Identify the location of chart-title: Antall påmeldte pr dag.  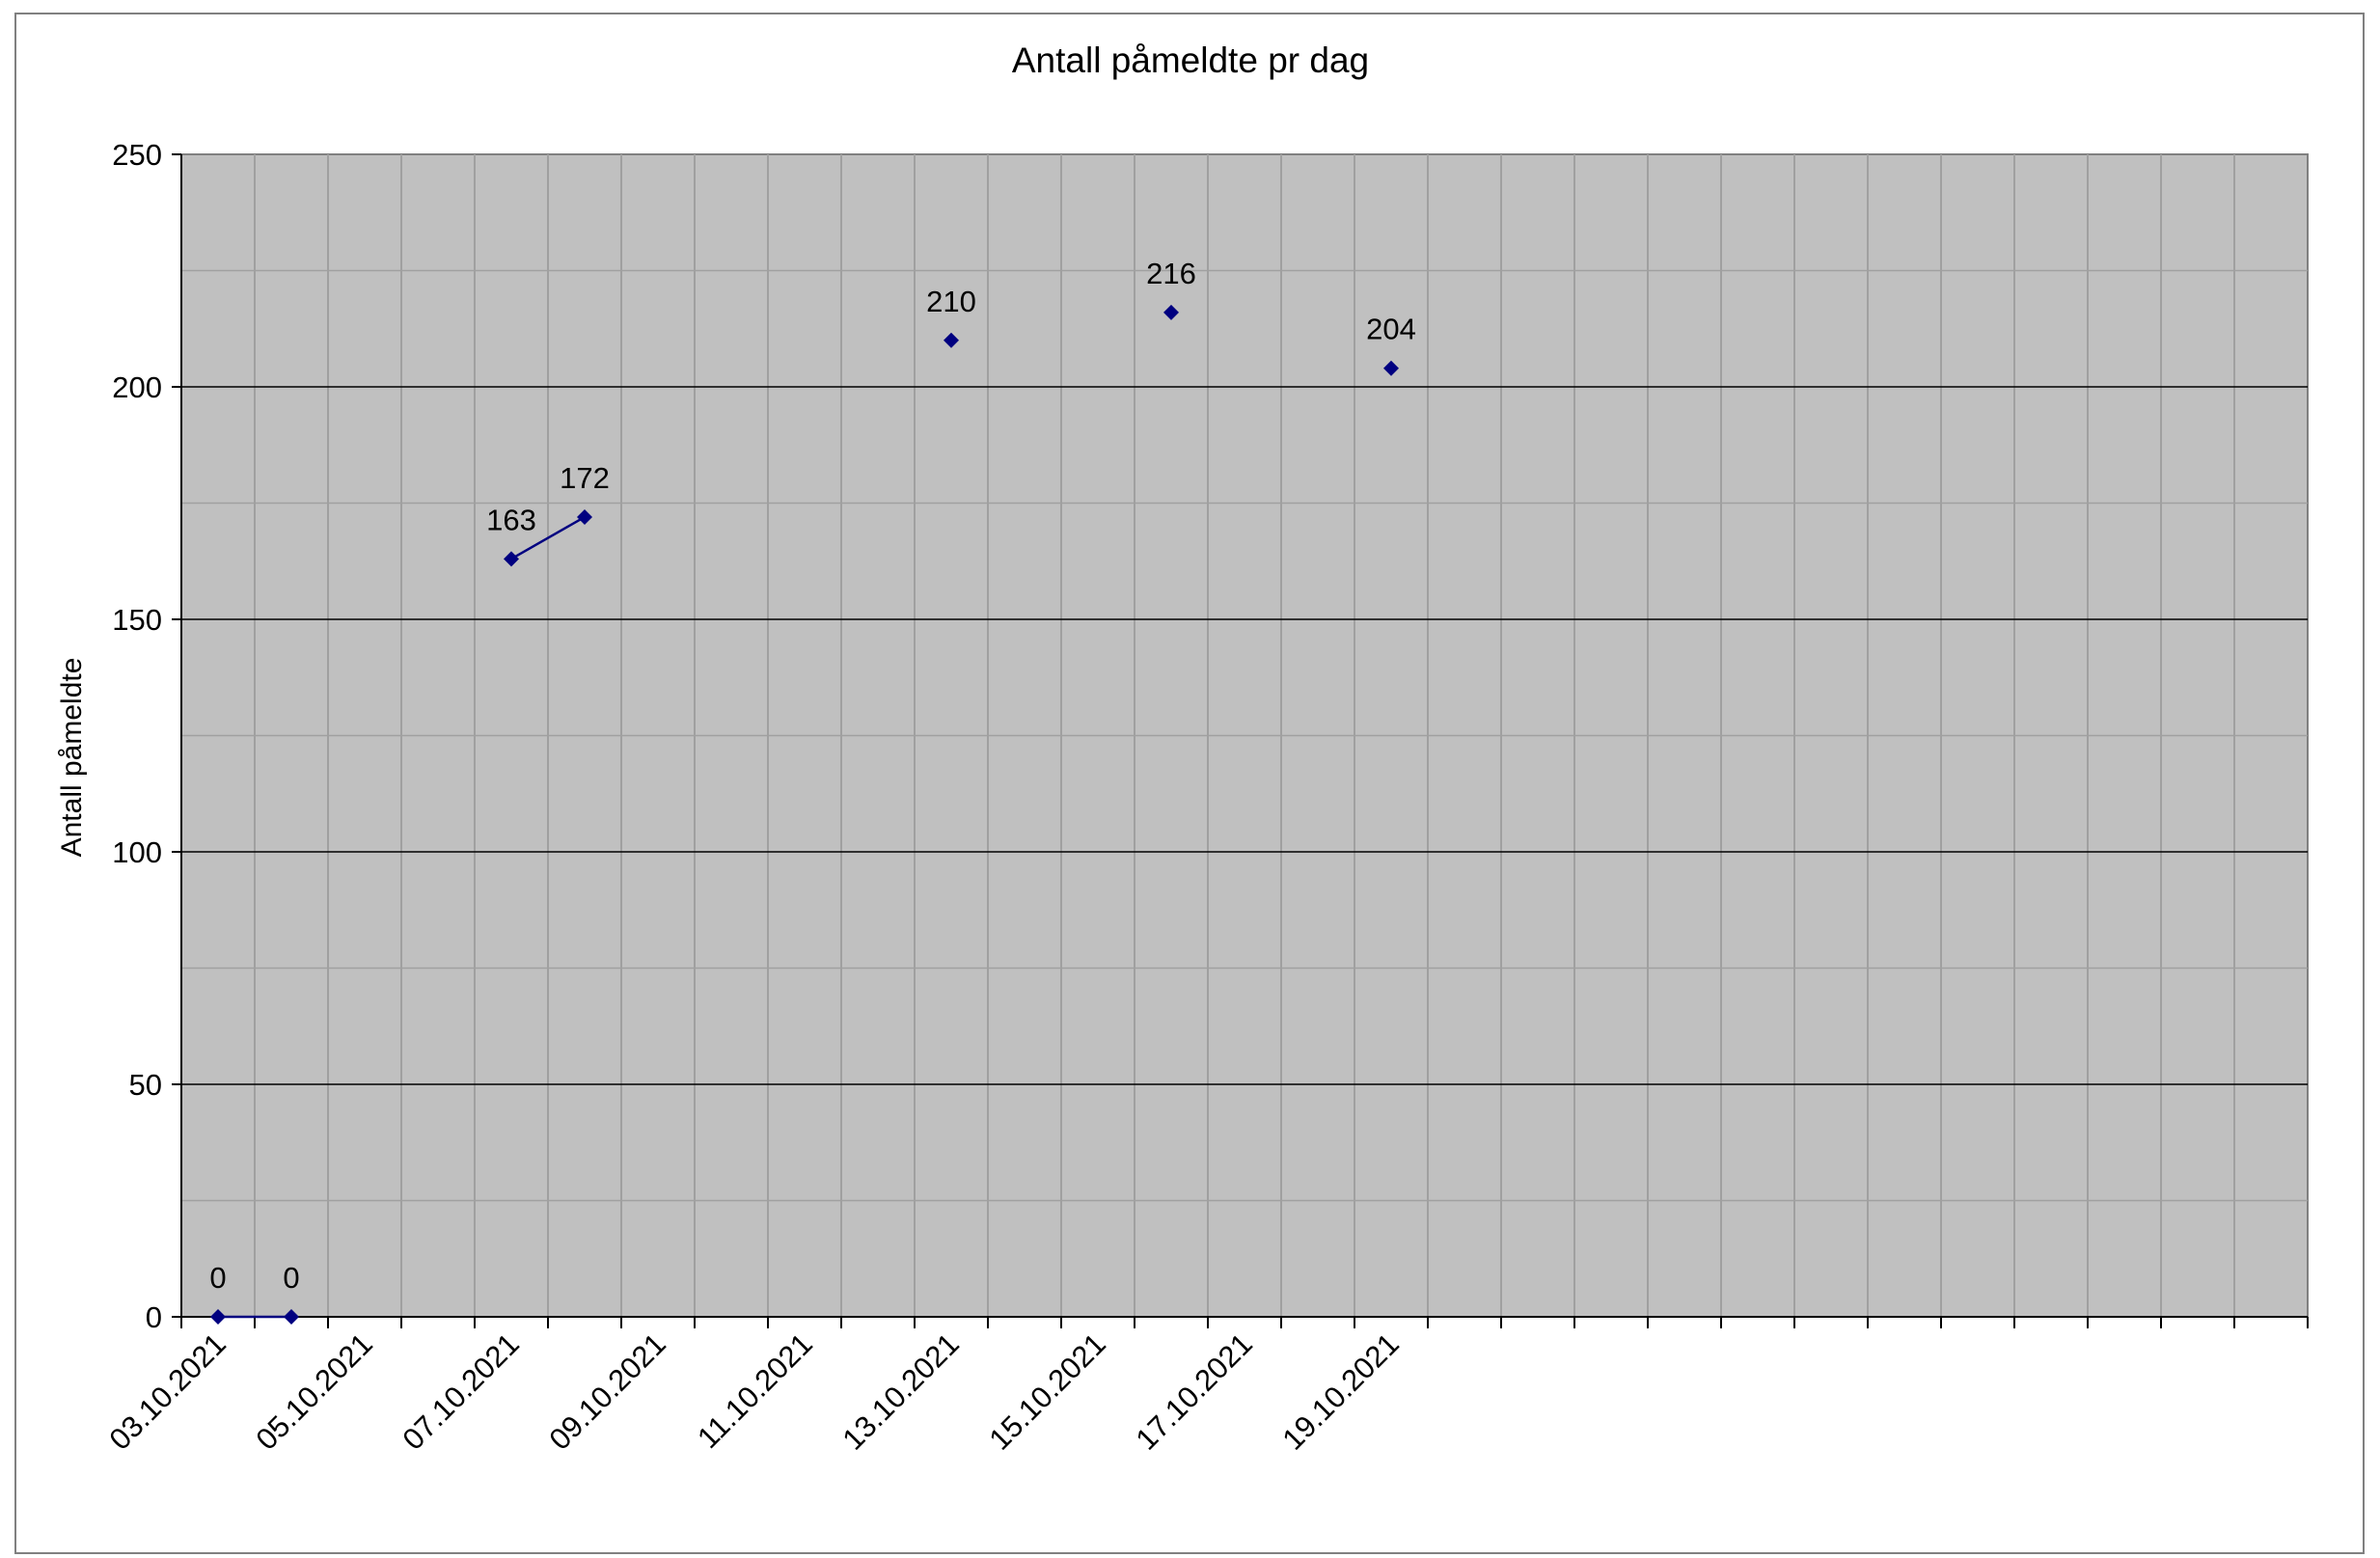
(1191, 61).